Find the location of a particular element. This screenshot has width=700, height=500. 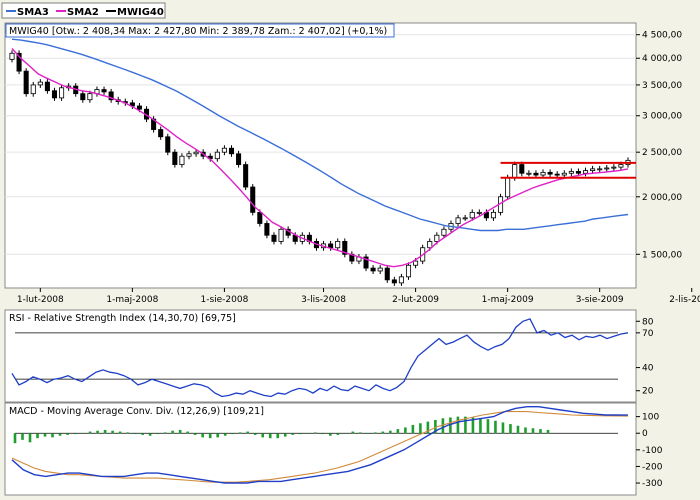

legend-label-sma3: SMA3 is located at coordinates (33, 12).